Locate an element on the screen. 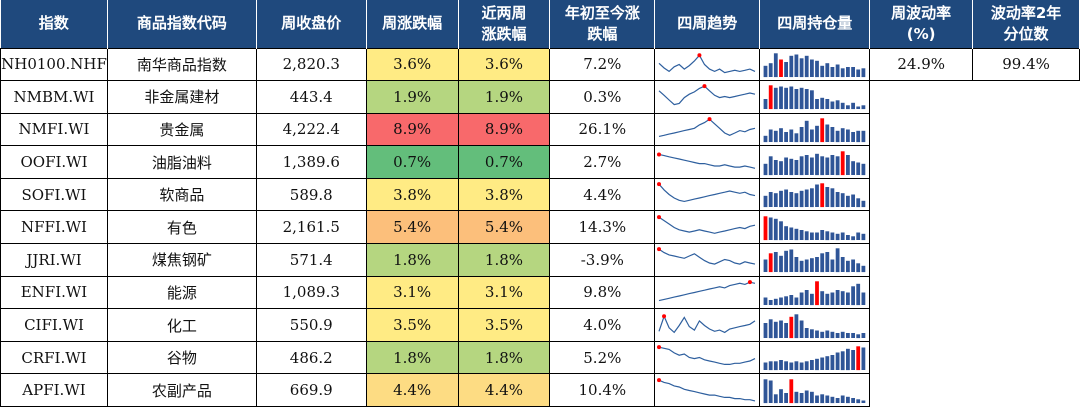 The height and width of the screenshot is (407, 1080). header-label-line: 涨跌幅 is located at coordinates (504, 33).